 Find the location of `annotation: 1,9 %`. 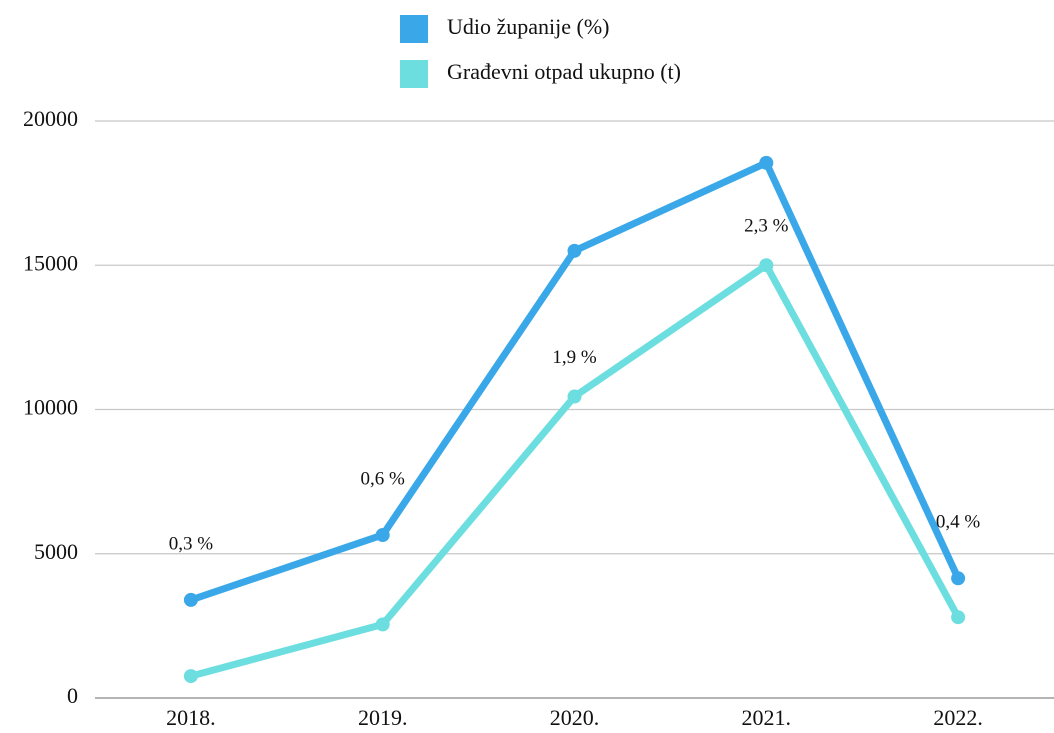

annotation: 1,9 % is located at coordinates (574, 357).